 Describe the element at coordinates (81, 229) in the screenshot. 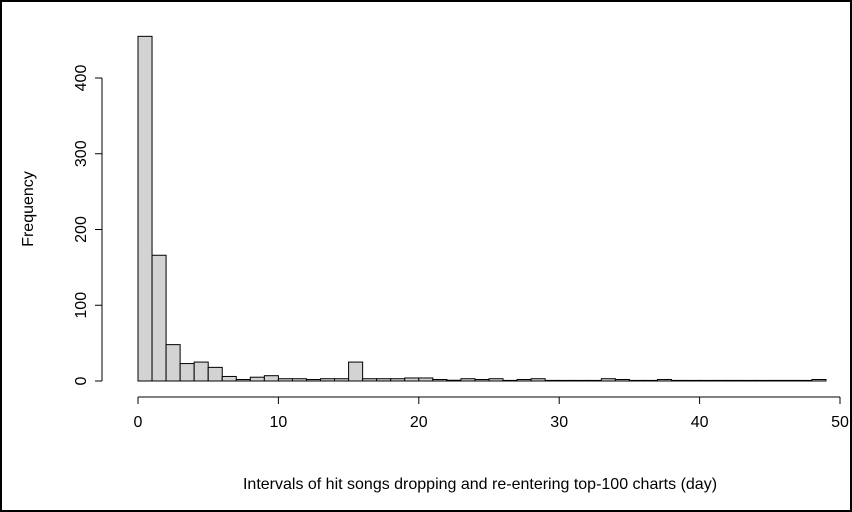

I see `y-tick-label: 200` at that location.